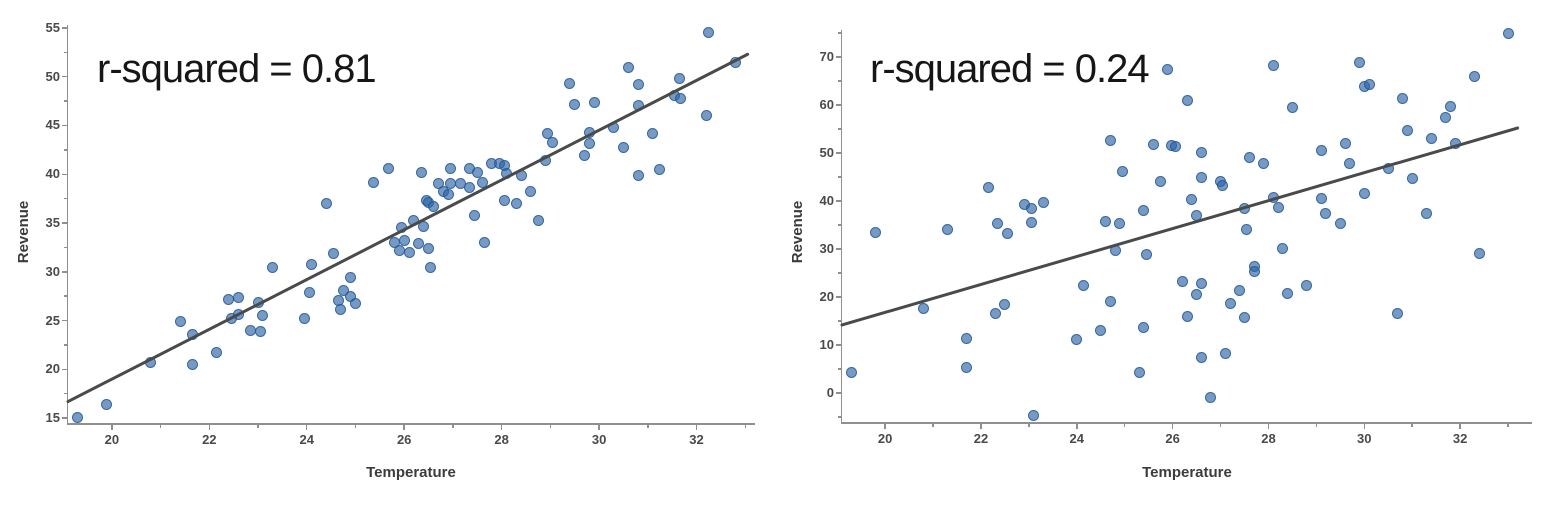 Image resolution: width=1542 pixels, height=506 pixels. I want to click on y-tick-label: 35, so click(52, 223).